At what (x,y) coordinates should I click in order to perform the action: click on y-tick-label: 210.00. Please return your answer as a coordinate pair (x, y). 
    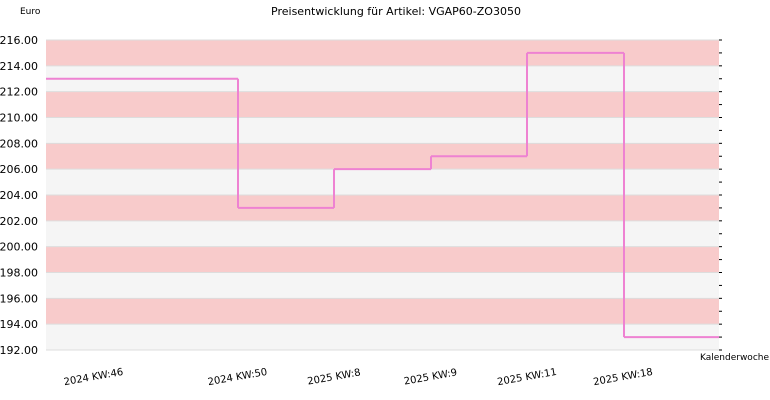
    Looking at the image, I should click on (19, 118).